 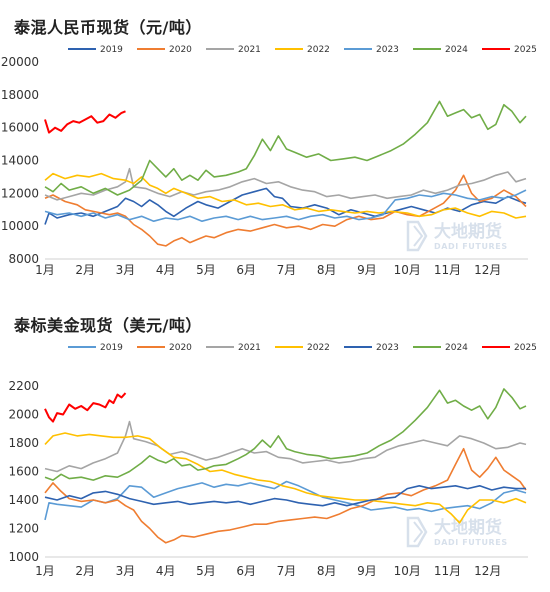 What do you see at coordinates (23, 529) in the screenshot?
I see `y-tick-label: 1200` at bounding box center [23, 529].